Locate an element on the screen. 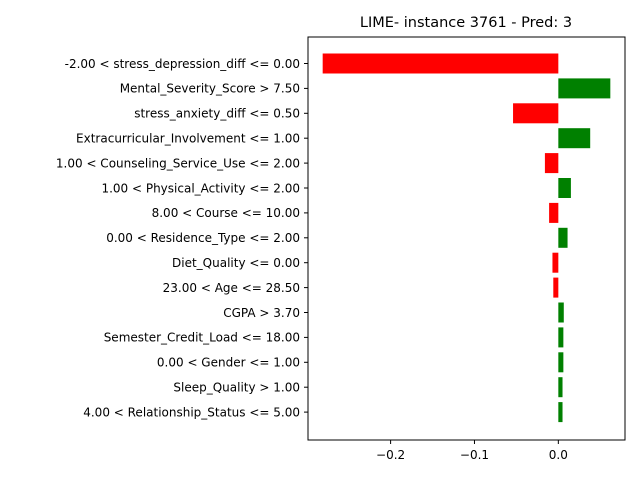 The image size is (640, 480). y-tick-label: 4.00 < Relationship_Status <= 5.00 is located at coordinates (191, 412).